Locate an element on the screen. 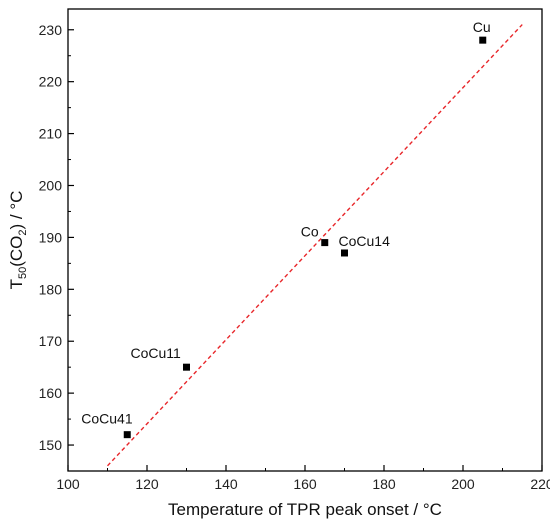 Image resolution: width=550 pixels, height=528 pixels. x-axis-title: Temperature of TPR peak onset / °C is located at coordinates (305, 509).